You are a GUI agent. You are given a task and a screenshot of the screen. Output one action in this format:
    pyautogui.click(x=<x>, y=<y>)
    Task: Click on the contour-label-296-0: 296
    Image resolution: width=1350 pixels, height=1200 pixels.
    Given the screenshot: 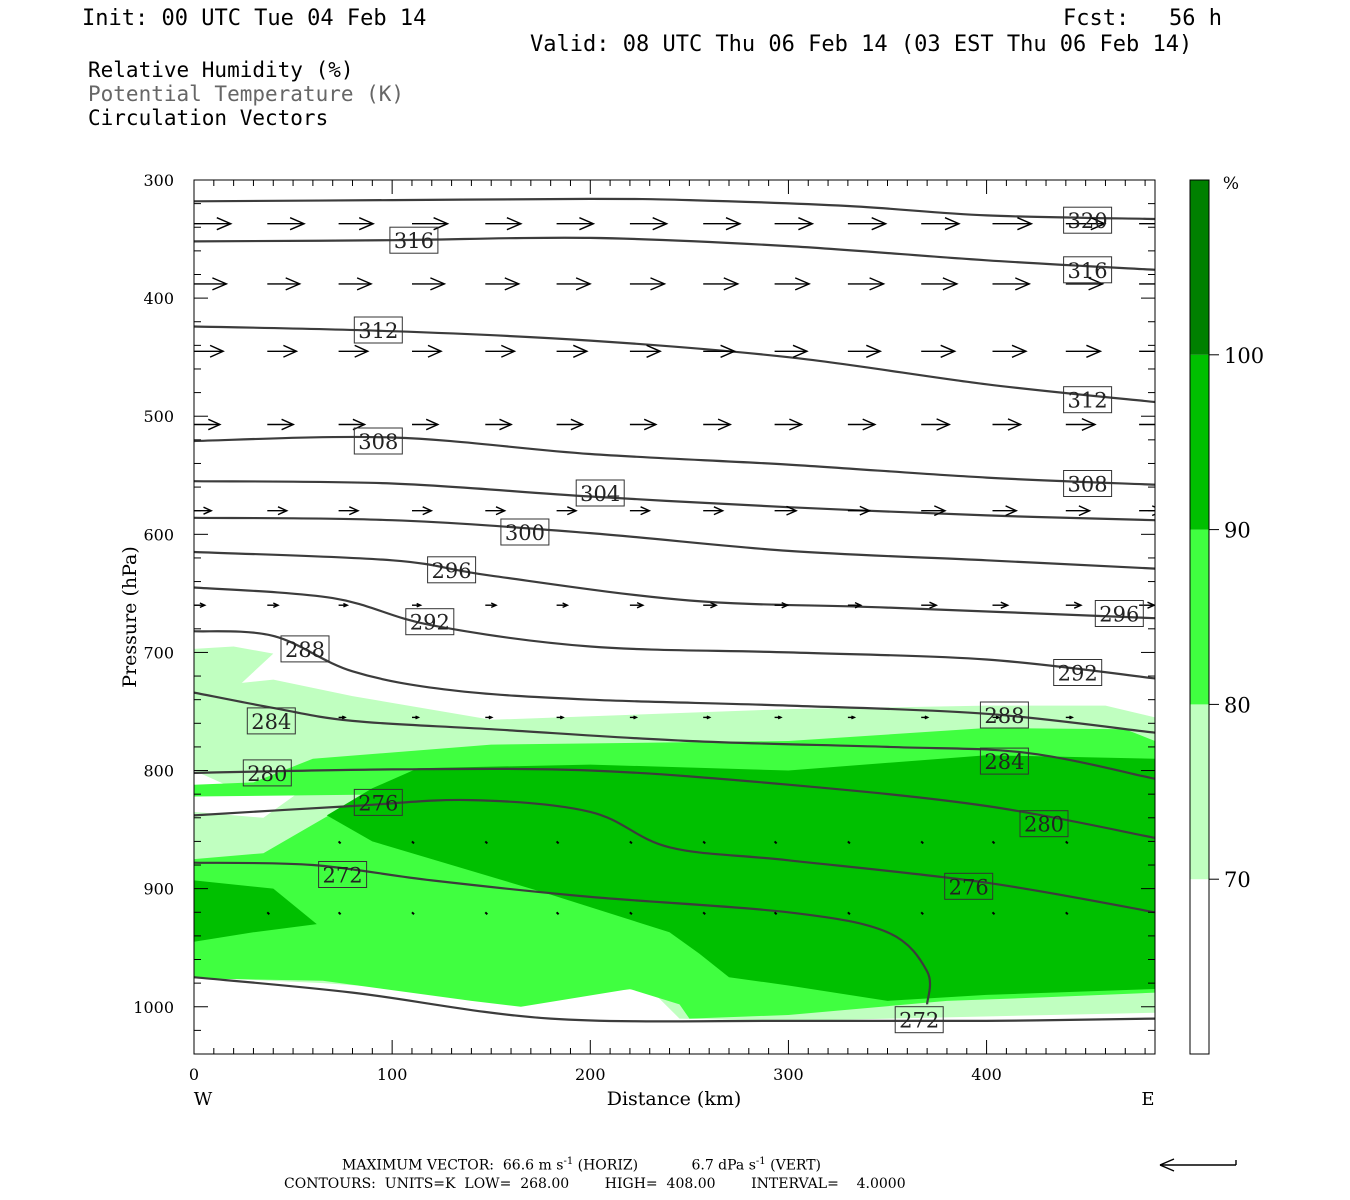 What is the action you would take?
    pyautogui.click(x=452, y=571)
    